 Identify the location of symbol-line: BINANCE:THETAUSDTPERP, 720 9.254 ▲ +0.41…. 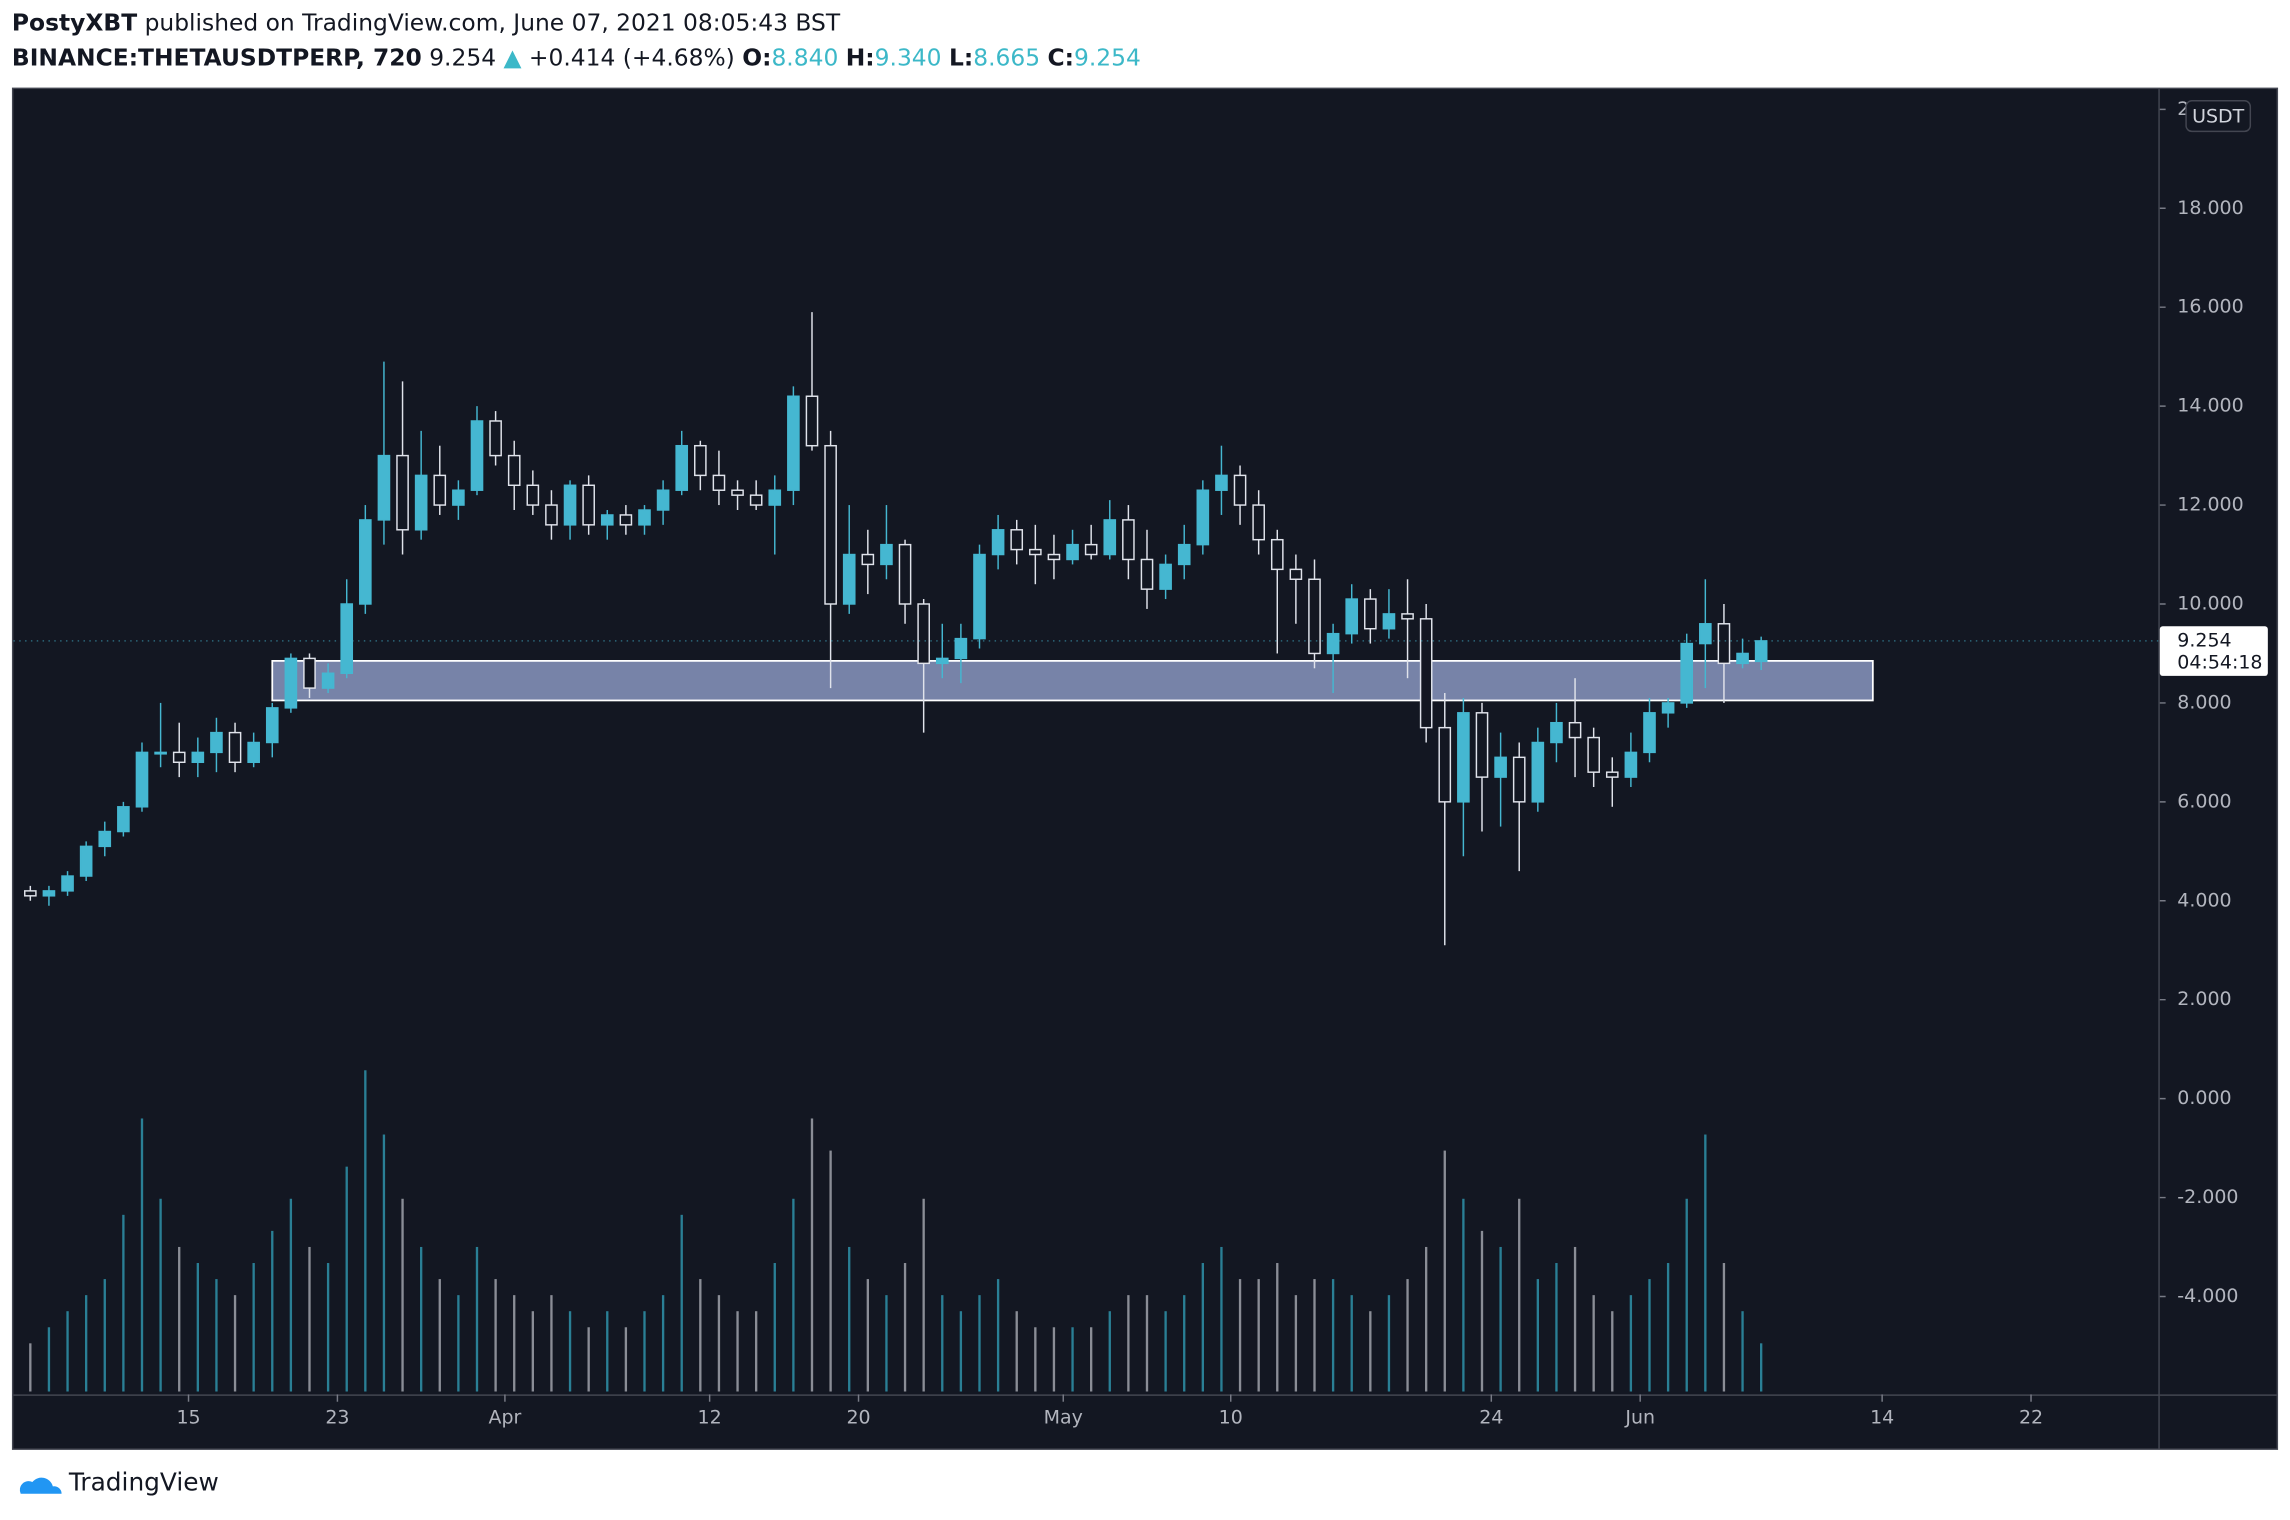
(576, 57).